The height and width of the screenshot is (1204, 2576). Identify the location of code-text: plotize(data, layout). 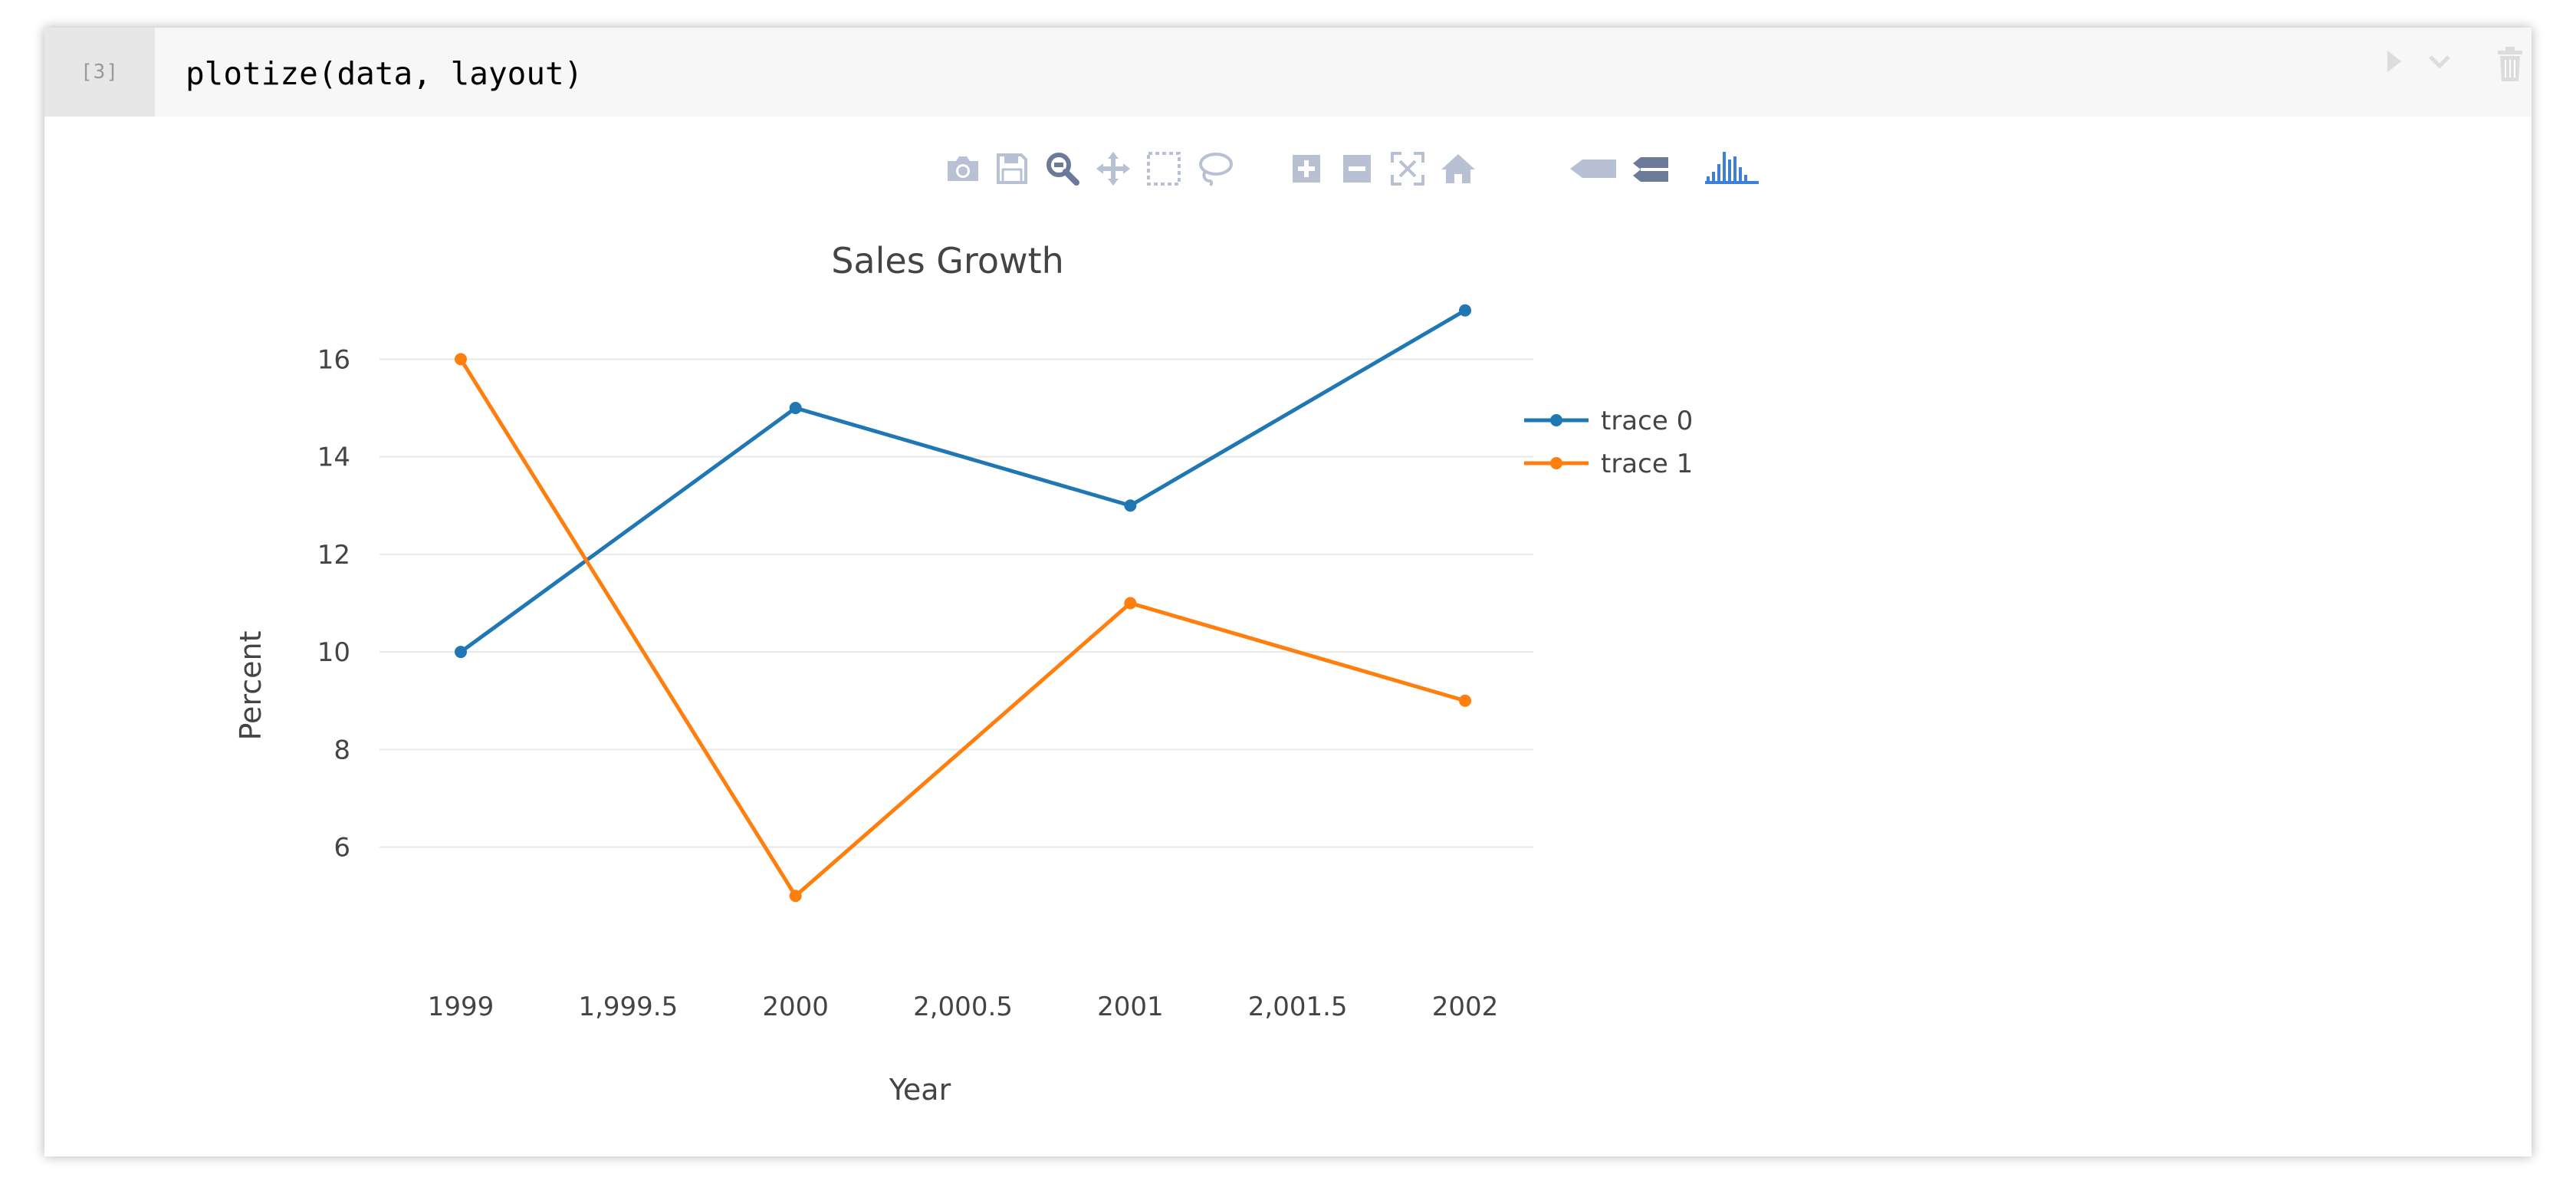
(385, 73).